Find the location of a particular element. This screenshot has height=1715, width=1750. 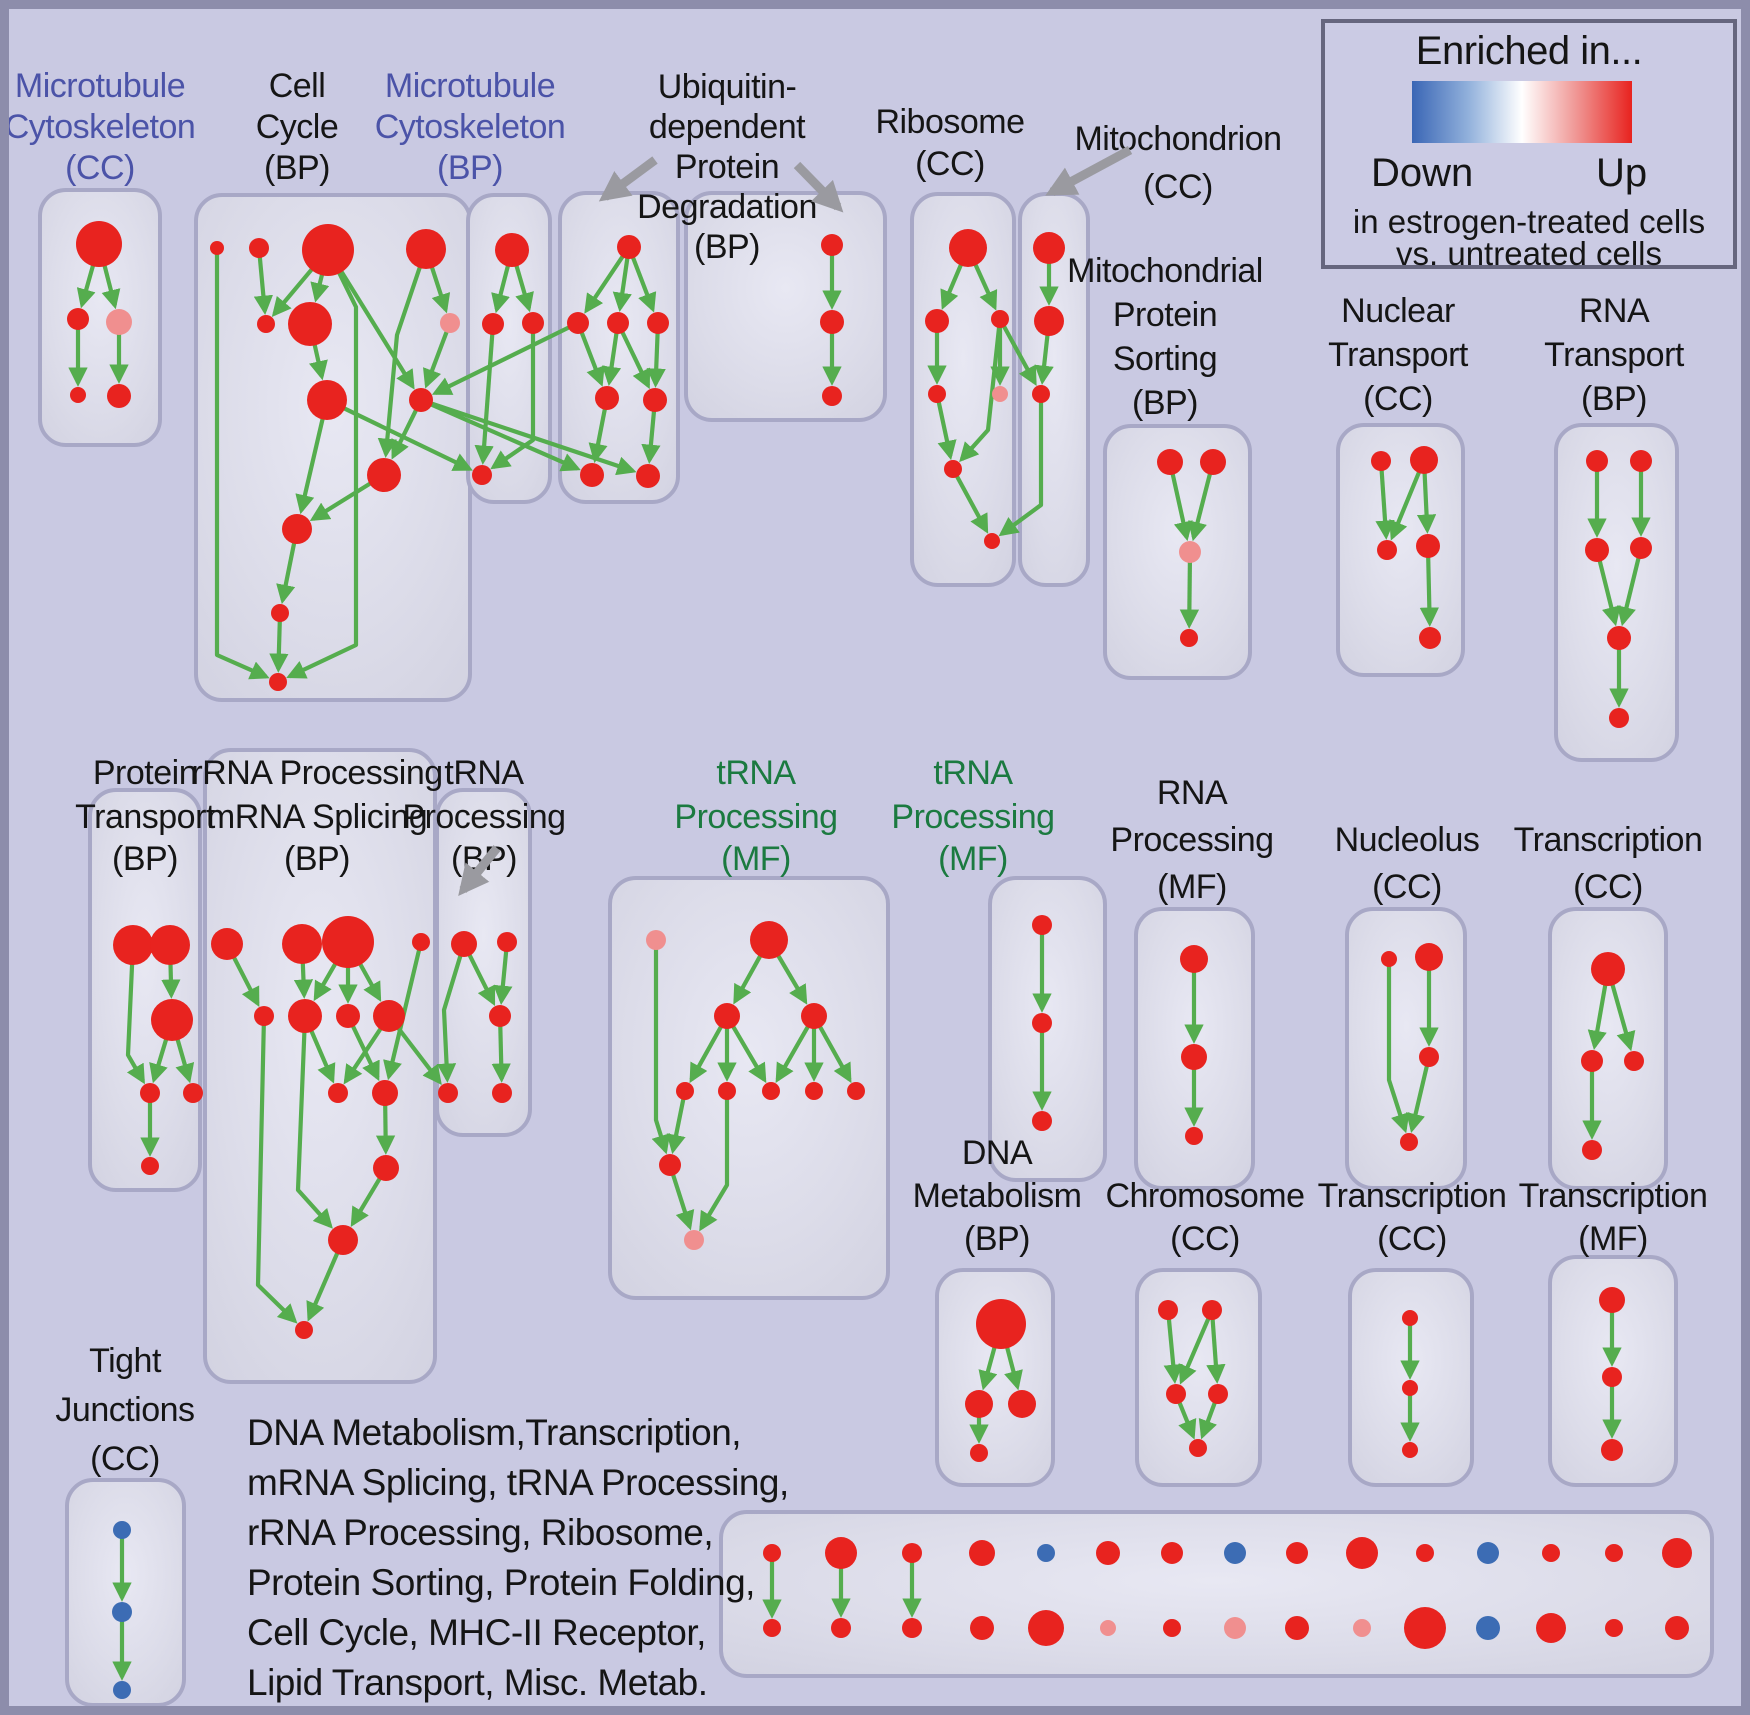

cluster-label-ms: (BP) is located at coordinates (1165, 403).